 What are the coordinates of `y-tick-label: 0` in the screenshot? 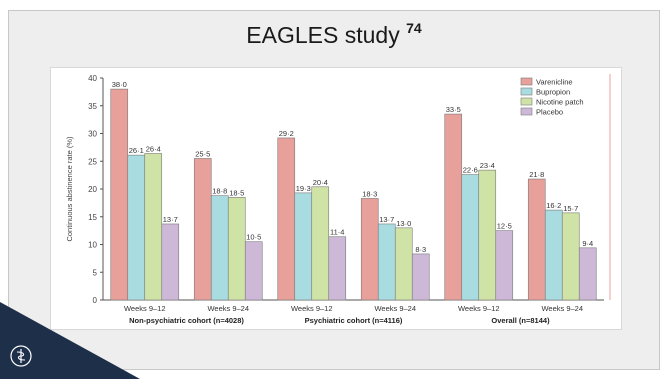 It's located at (95, 300).